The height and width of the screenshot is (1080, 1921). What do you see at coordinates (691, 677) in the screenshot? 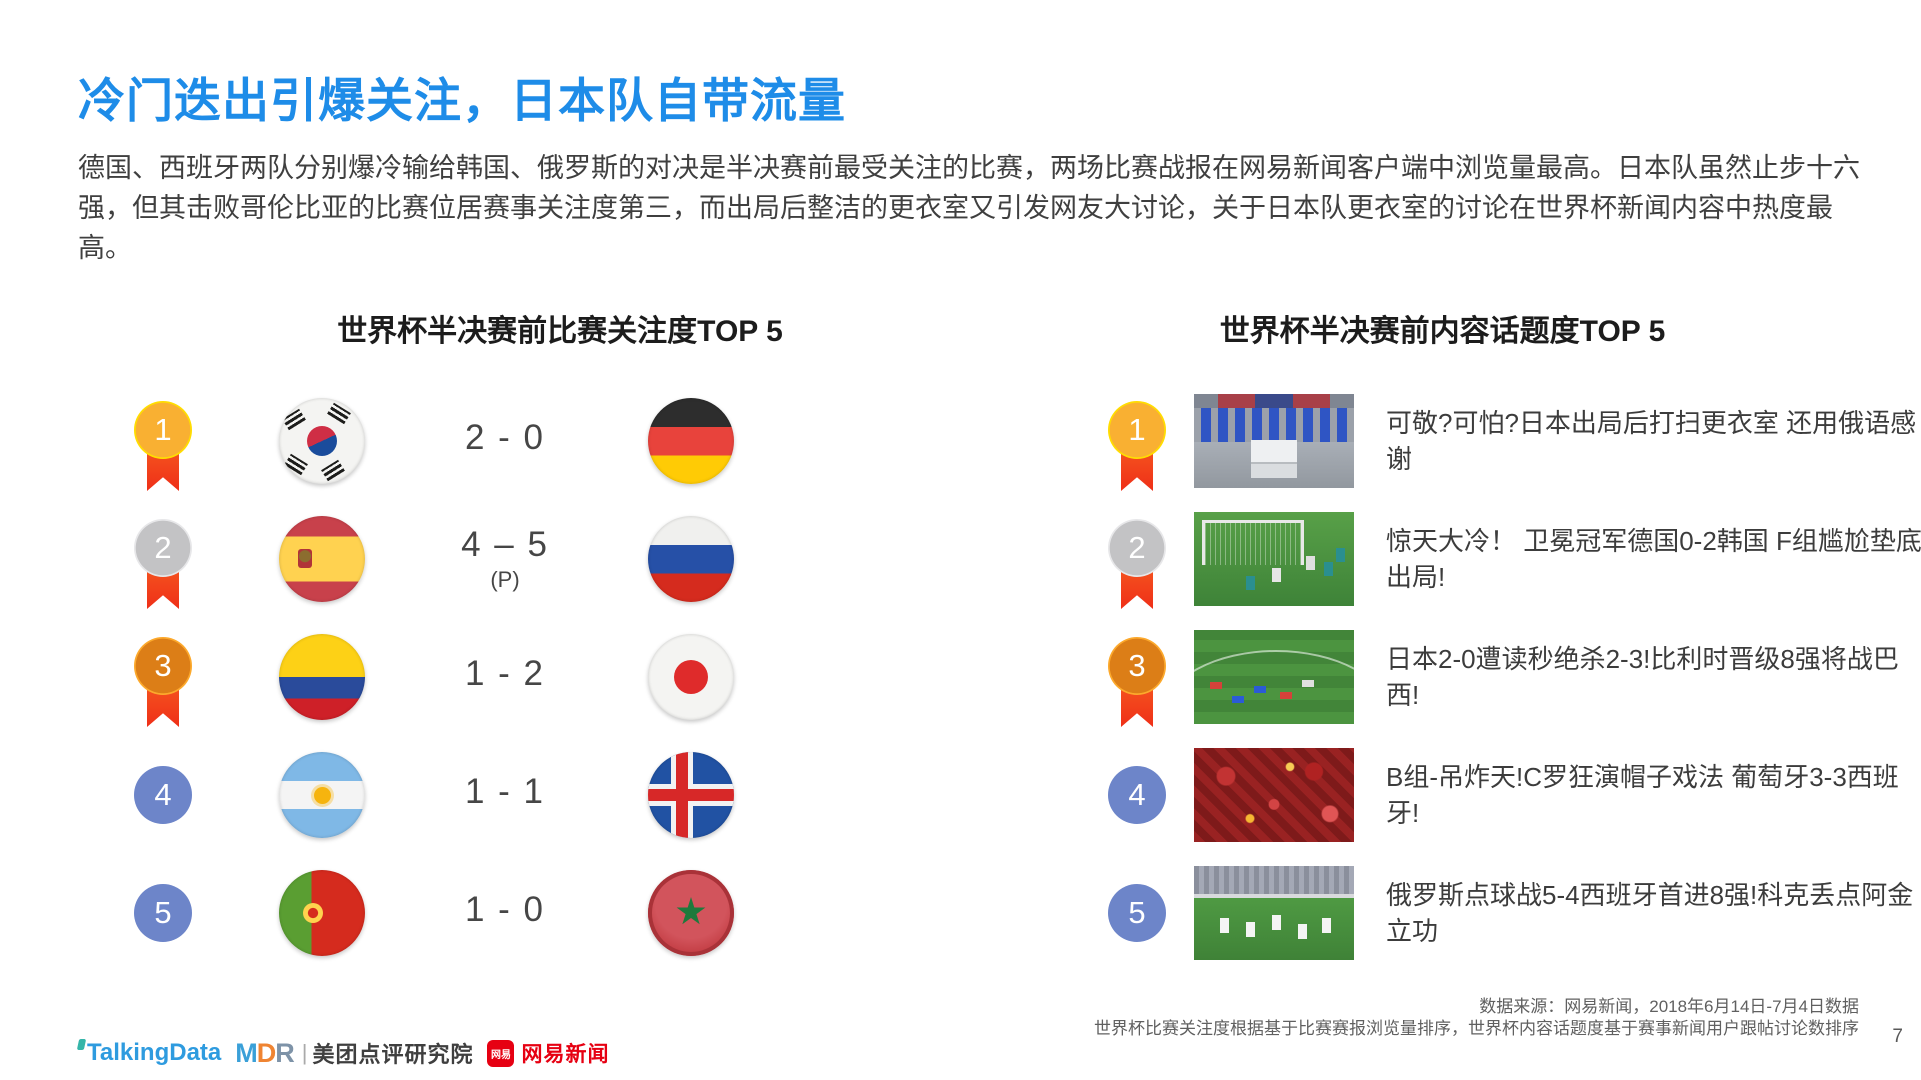
I see `flag-japan-icon` at bounding box center [691, 677].